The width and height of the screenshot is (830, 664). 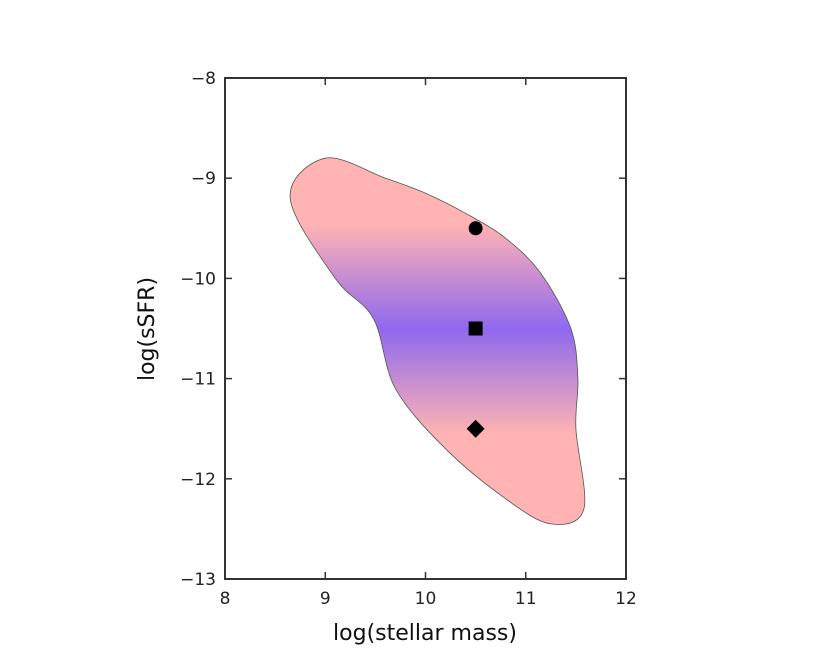 I want to click on y-tick-label: −11, so click(x=198, y=380).